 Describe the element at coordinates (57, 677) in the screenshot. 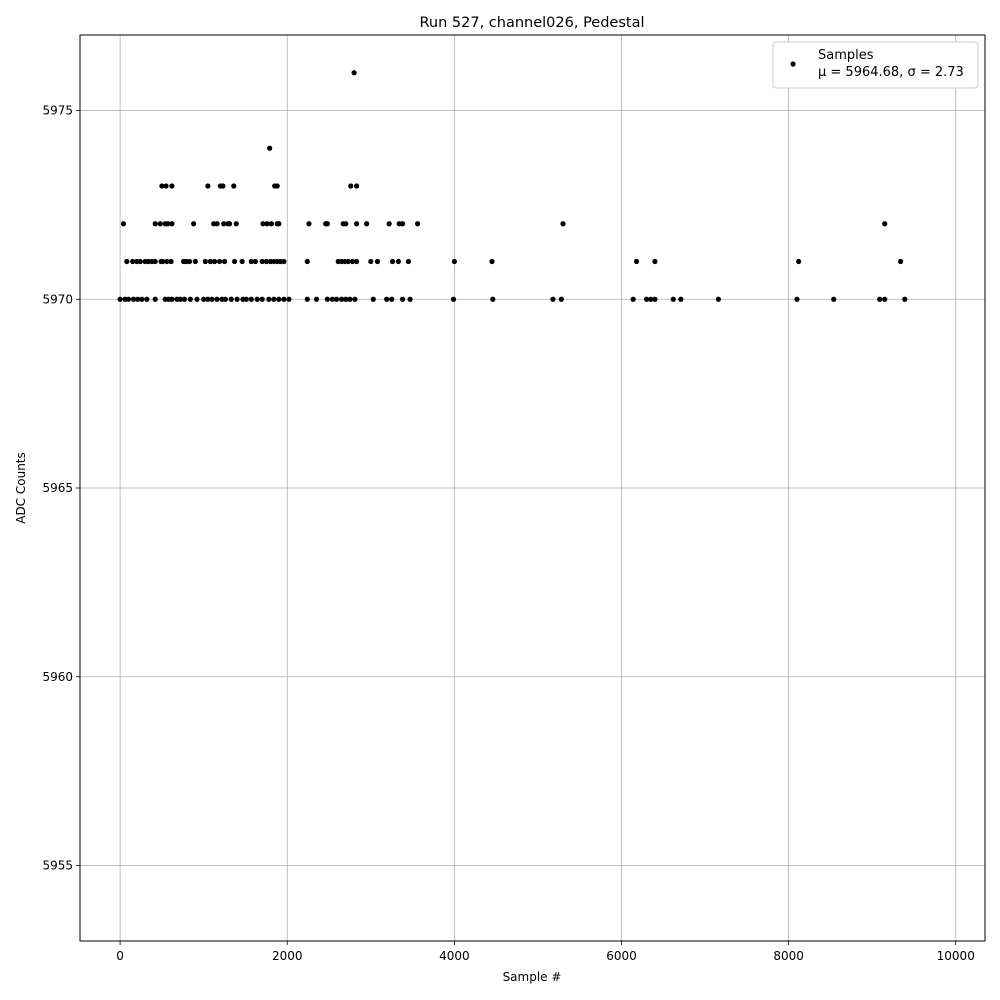

I see `y-tick-label: 5960` at that location.